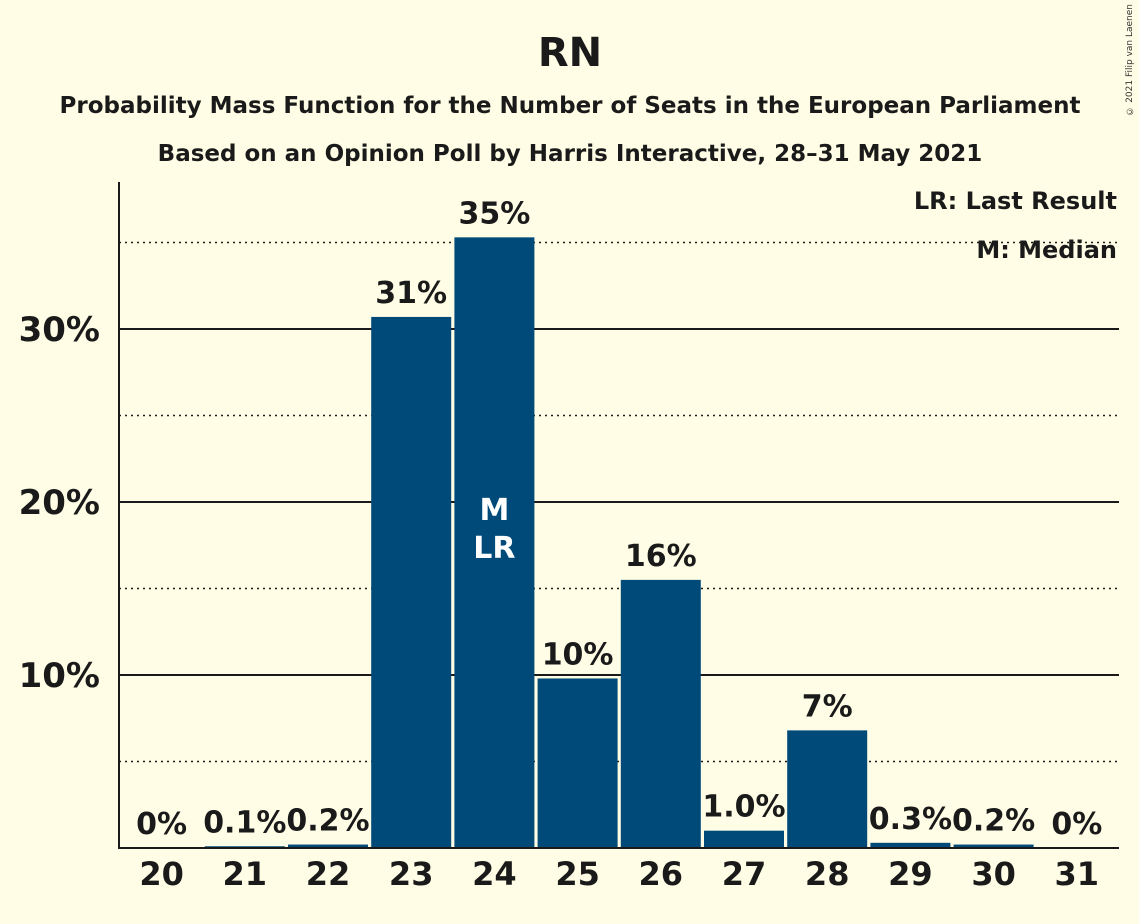  What do you see at coordinates (570, 53) in the screenshot?
I see `chart-title: RN` at bounding box center [570, 53].